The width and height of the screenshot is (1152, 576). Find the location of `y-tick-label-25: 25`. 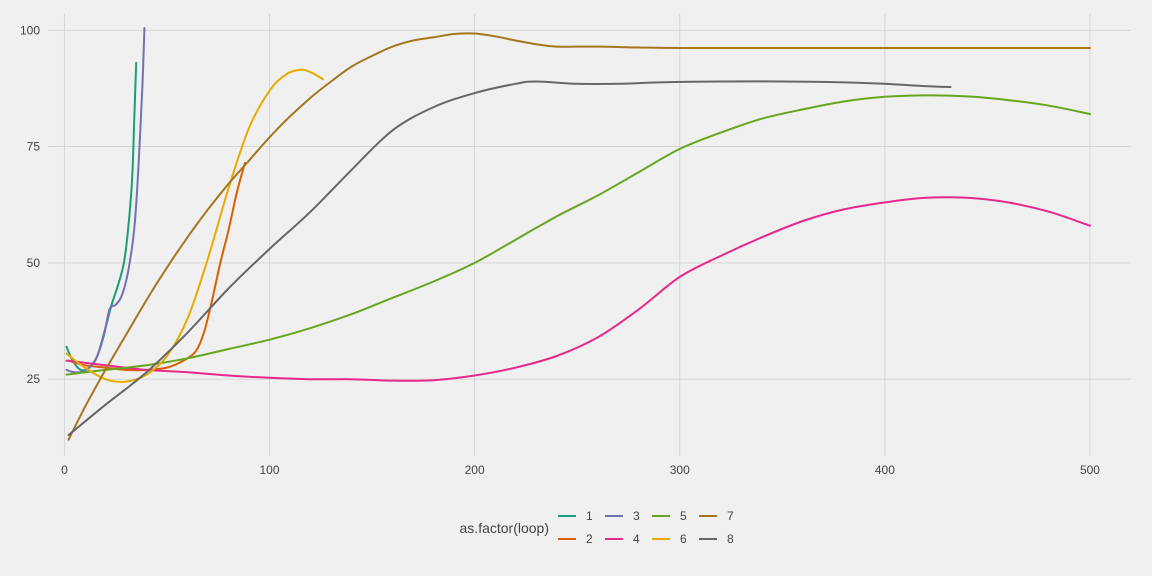

y-tick-label-25: 25 is located at coordinates (34, 379).